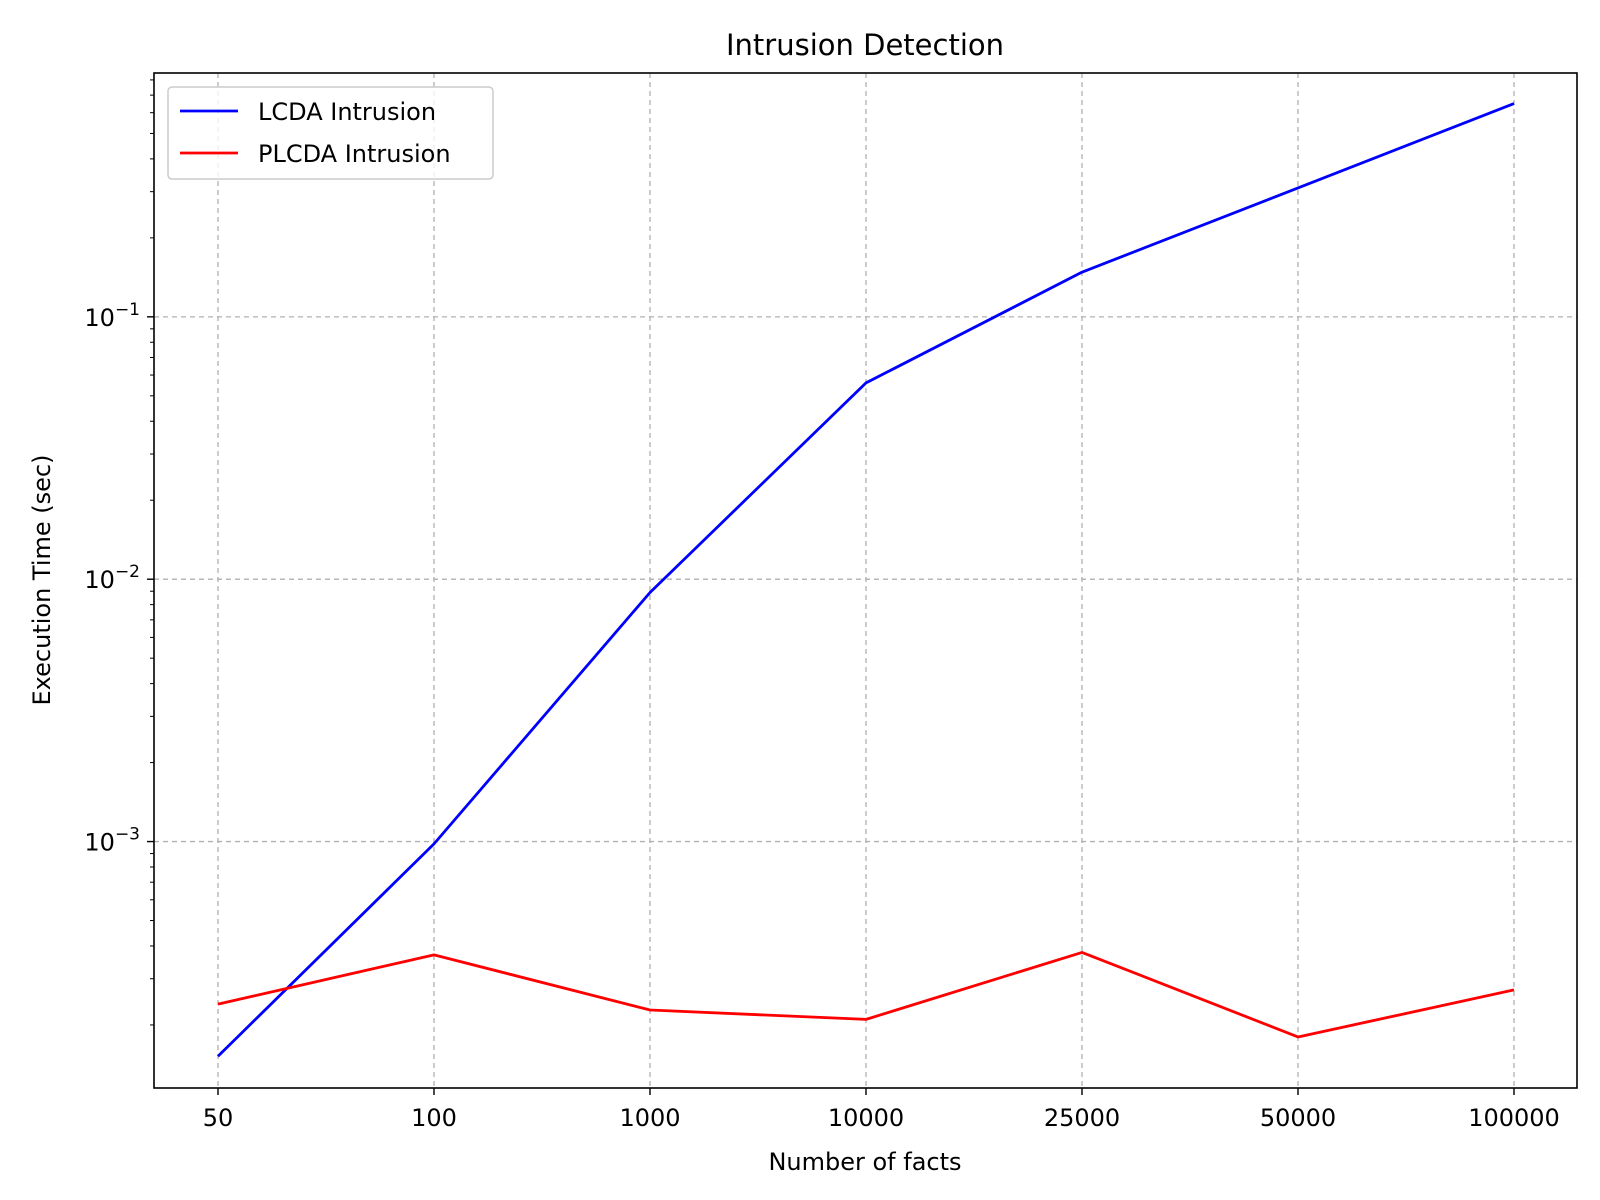  I want to click on chart-title: Intrusion Detection, so click(865, 45).